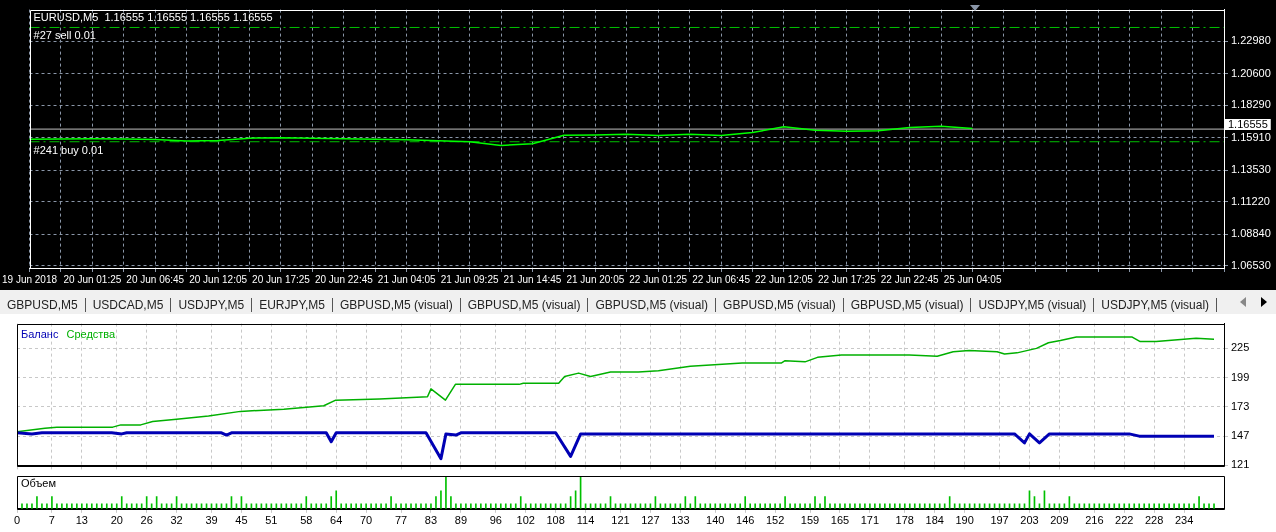 The width and height of the screenshot is (1276, 532). I want to click on ref-line-label: #241 buy 0.01, so click(68, 149).